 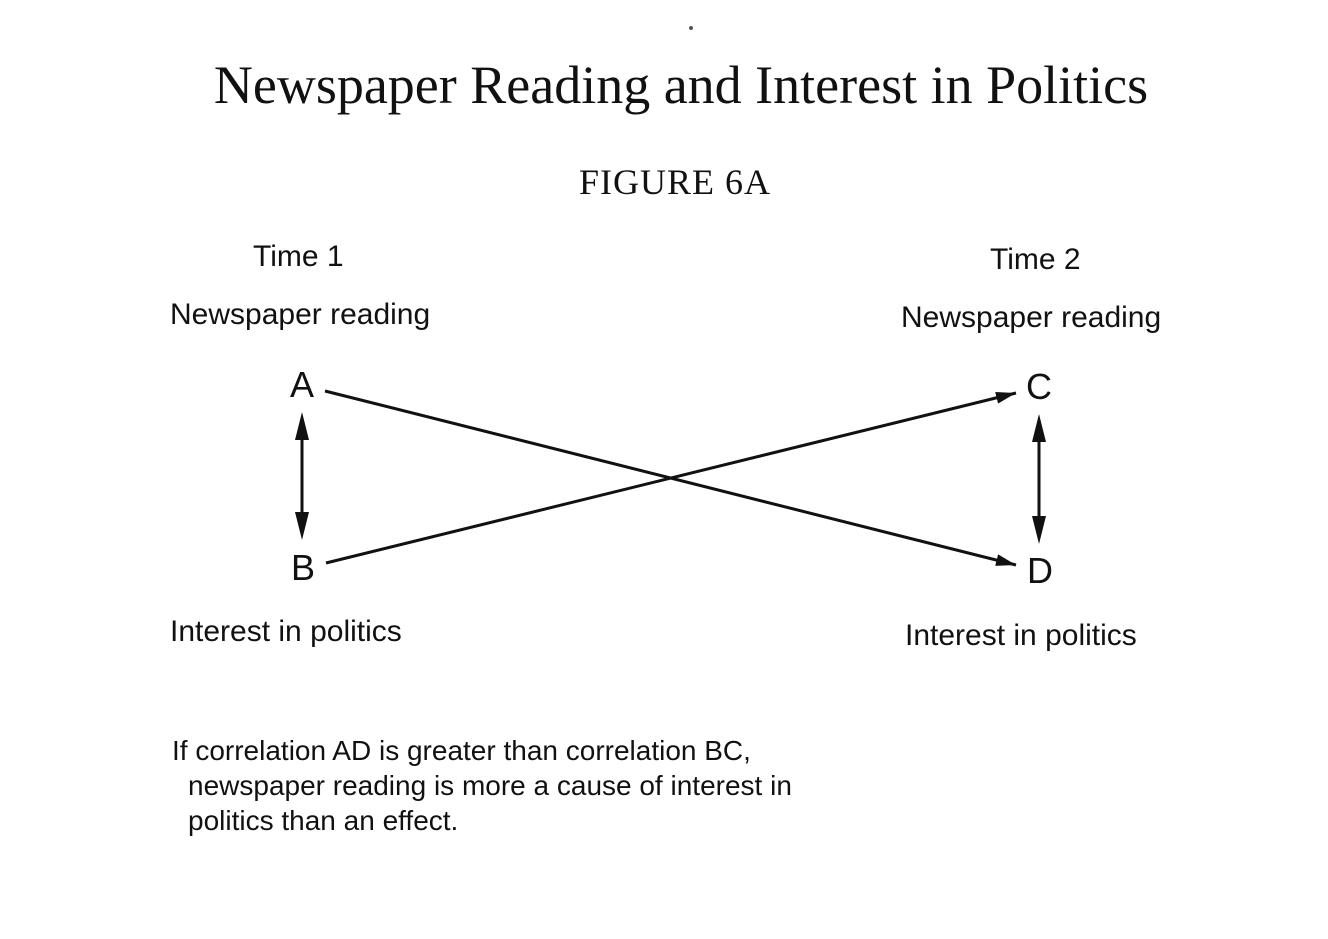 I want to click on time-1-label: Time 1, so click(x=298, y=256).